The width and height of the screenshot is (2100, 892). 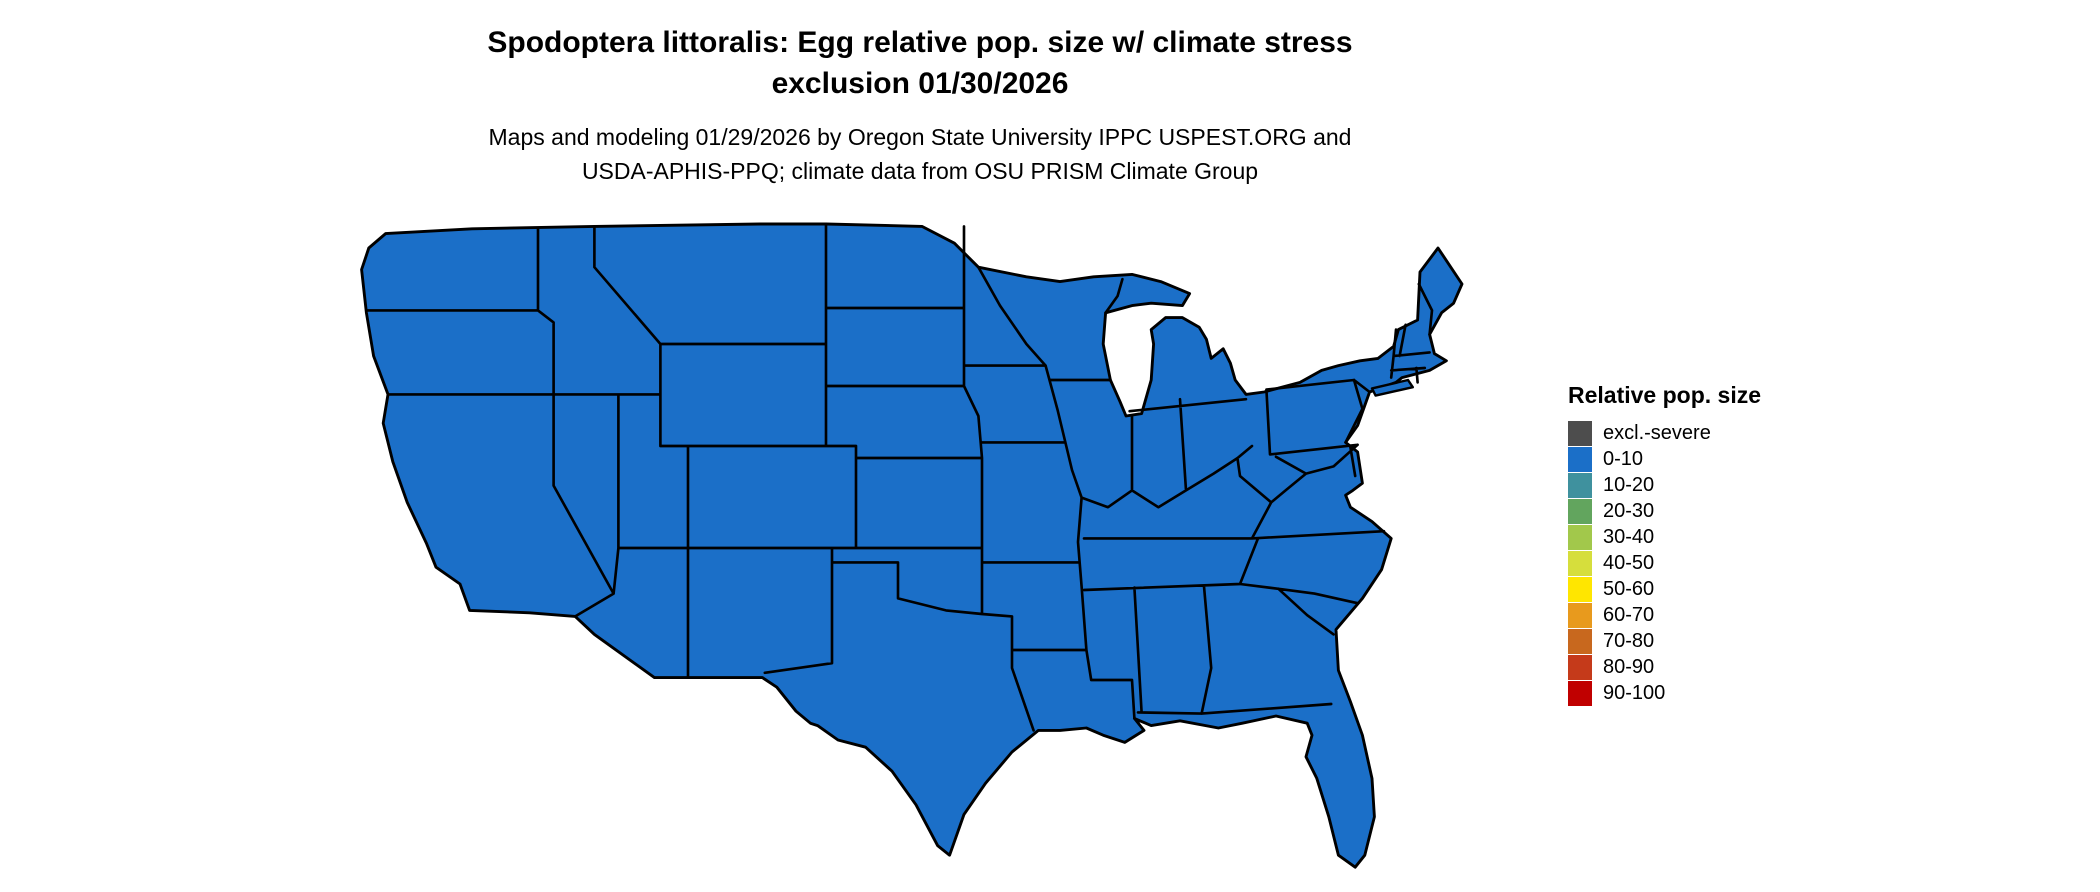 I want to click on legend-item: 10-20, so click(x=1718, y=485).